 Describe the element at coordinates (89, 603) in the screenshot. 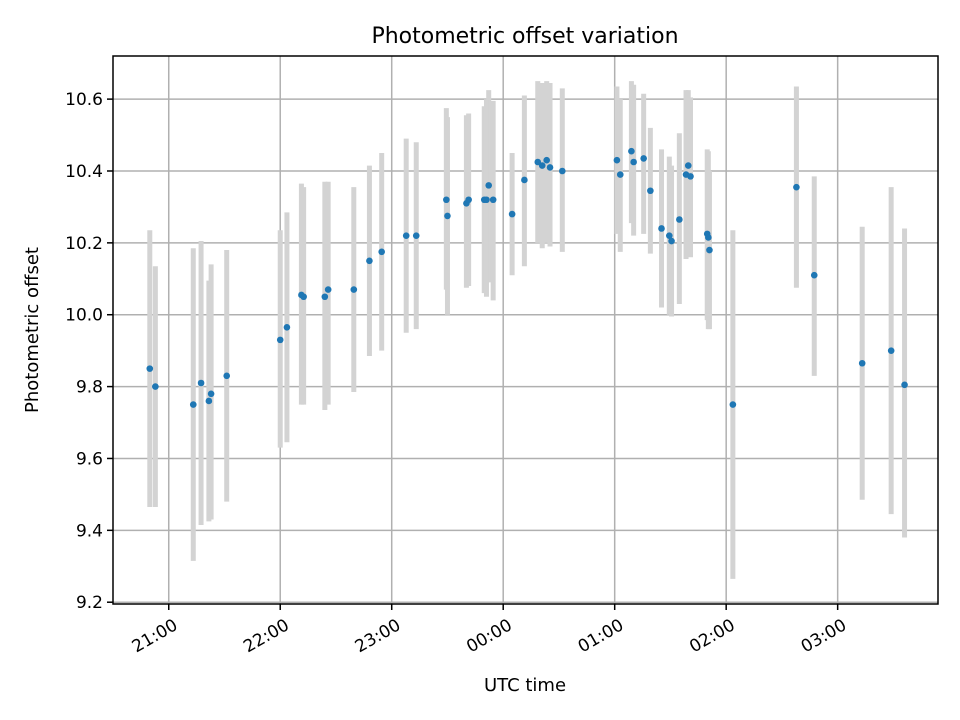

I see `y-tick-label: 9.2` at that location.